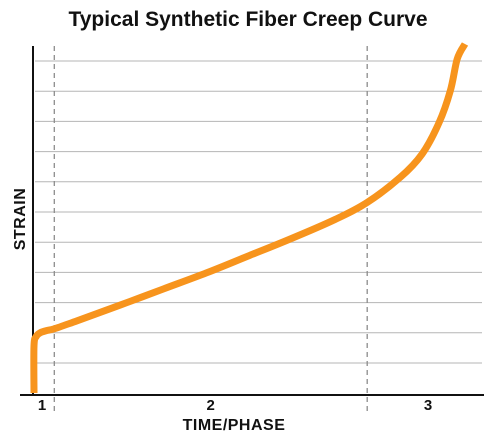  I want to click on x-axis-label: TIME/PHASE, so click(234, 425).